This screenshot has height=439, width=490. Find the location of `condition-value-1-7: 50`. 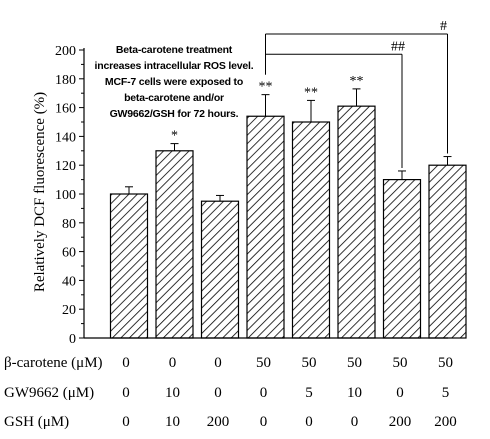

condition-value-1-7: 50 is located at coordinates (400, 363).